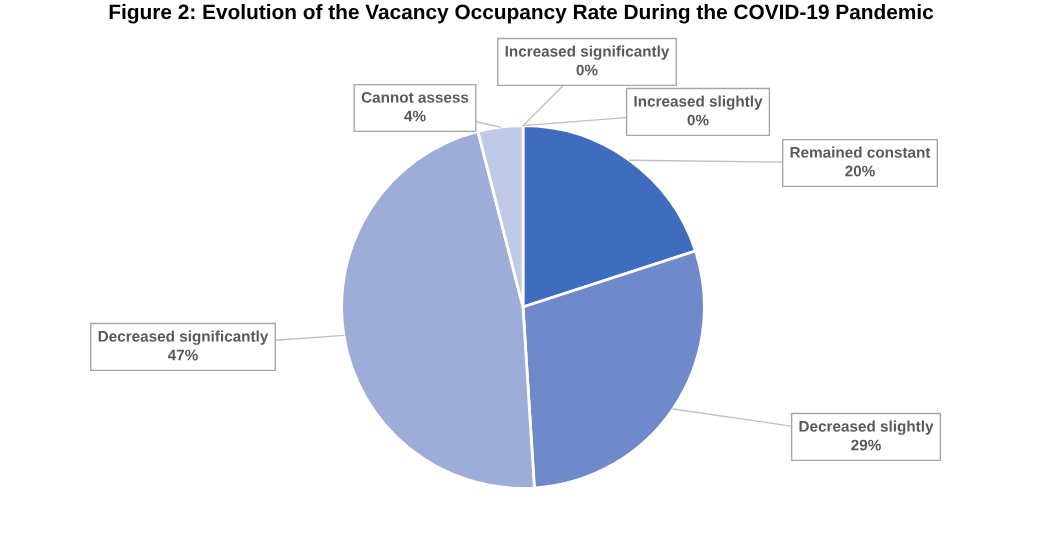 The width and height of the screenshot is (1042, 543). What do you see at coordinates (415, 97) in the screenshot?
I see `slice-label: Cannot assess` at bounding box center [415, 97].